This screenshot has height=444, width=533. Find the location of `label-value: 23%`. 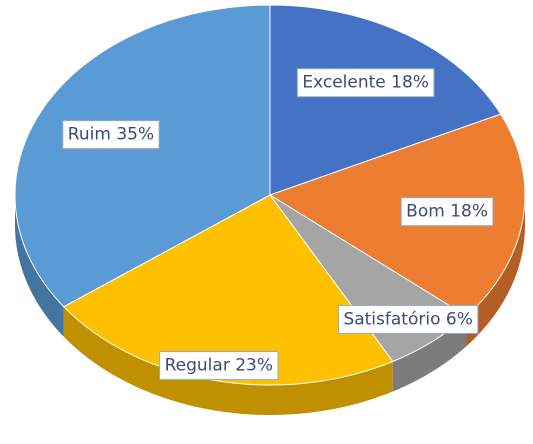

label-value: 23% is located at coordinates (254, 366).